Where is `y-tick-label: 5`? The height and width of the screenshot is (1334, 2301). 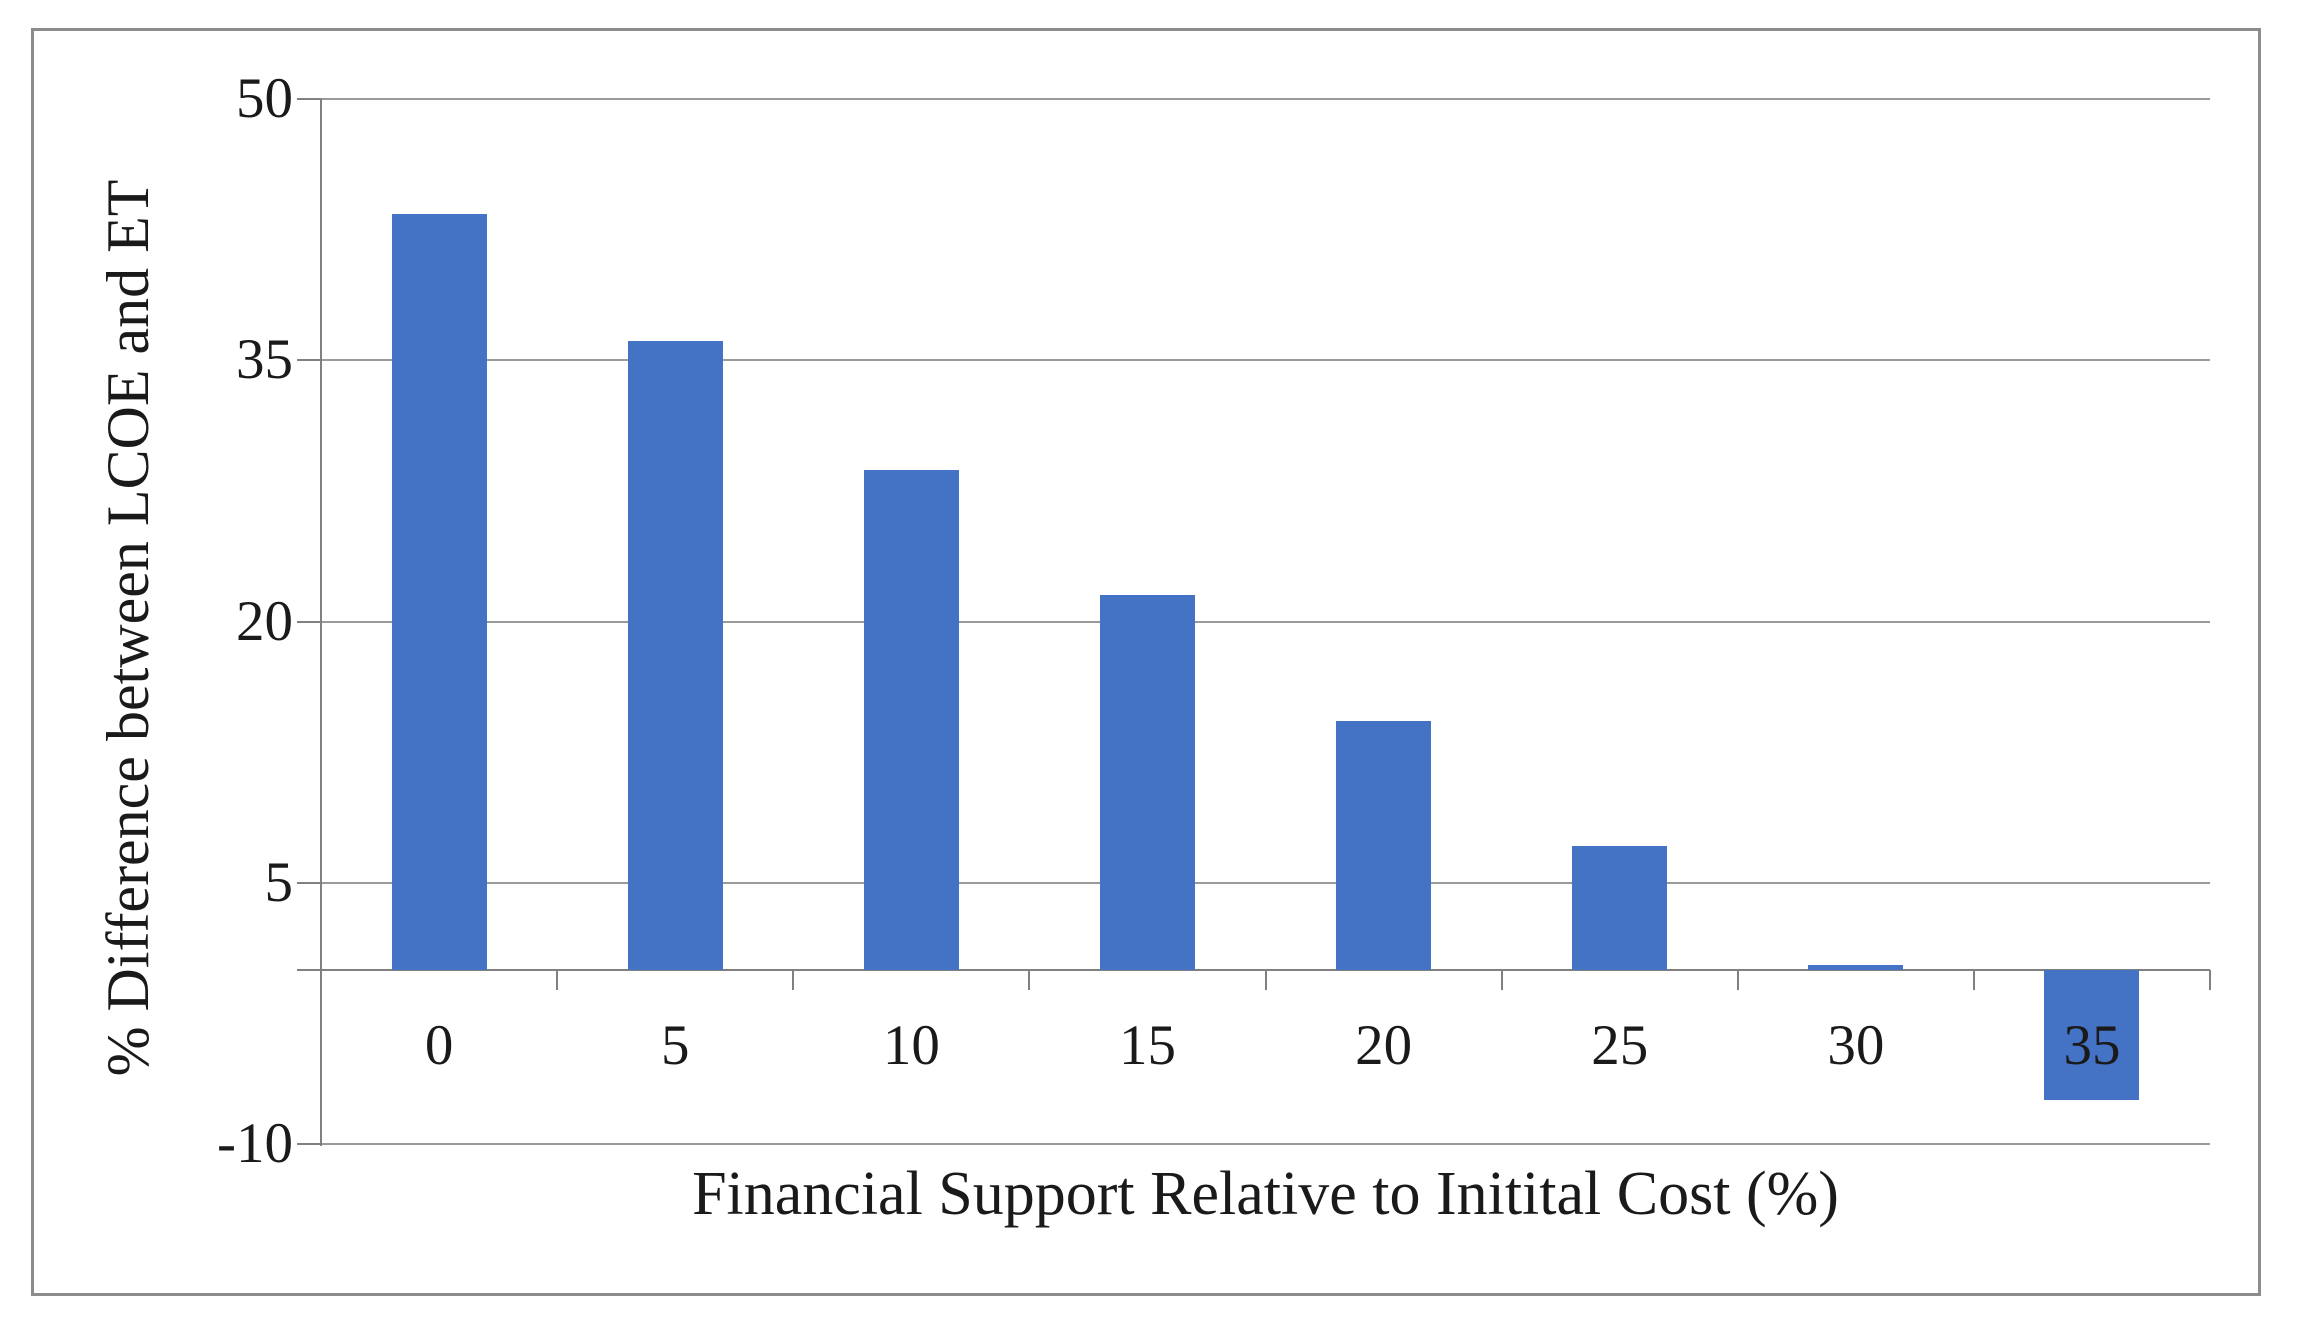
y-tick-label: 5 is located at coordinates (279, 882).